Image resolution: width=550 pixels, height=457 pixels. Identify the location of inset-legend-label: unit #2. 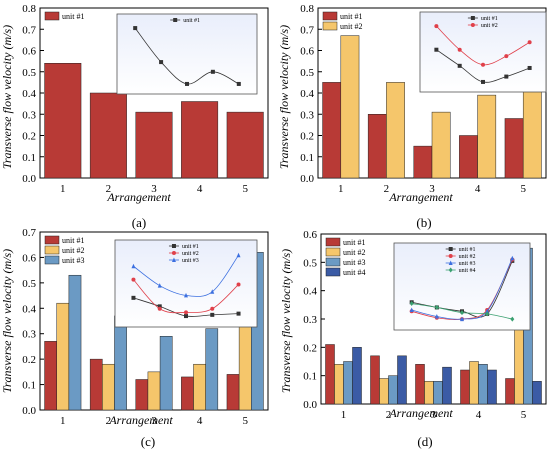
(467, 257).